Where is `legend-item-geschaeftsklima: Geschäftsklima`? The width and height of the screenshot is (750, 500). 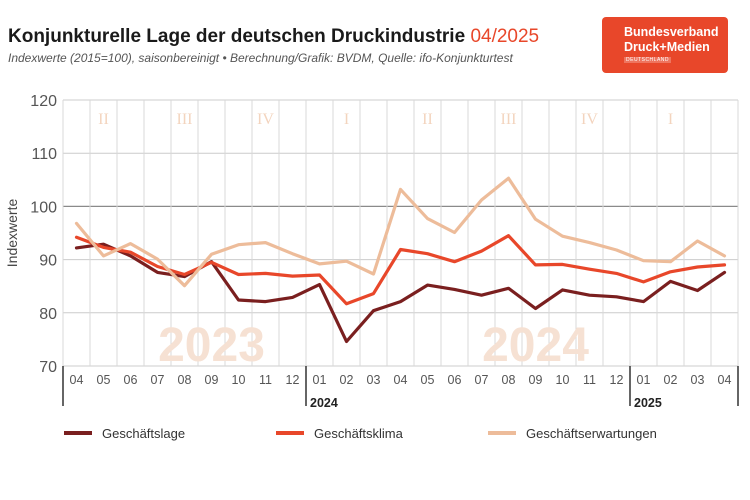 legend-item-geschaeftsklima: Geschäftsklima is located at coordinates (339, 433).